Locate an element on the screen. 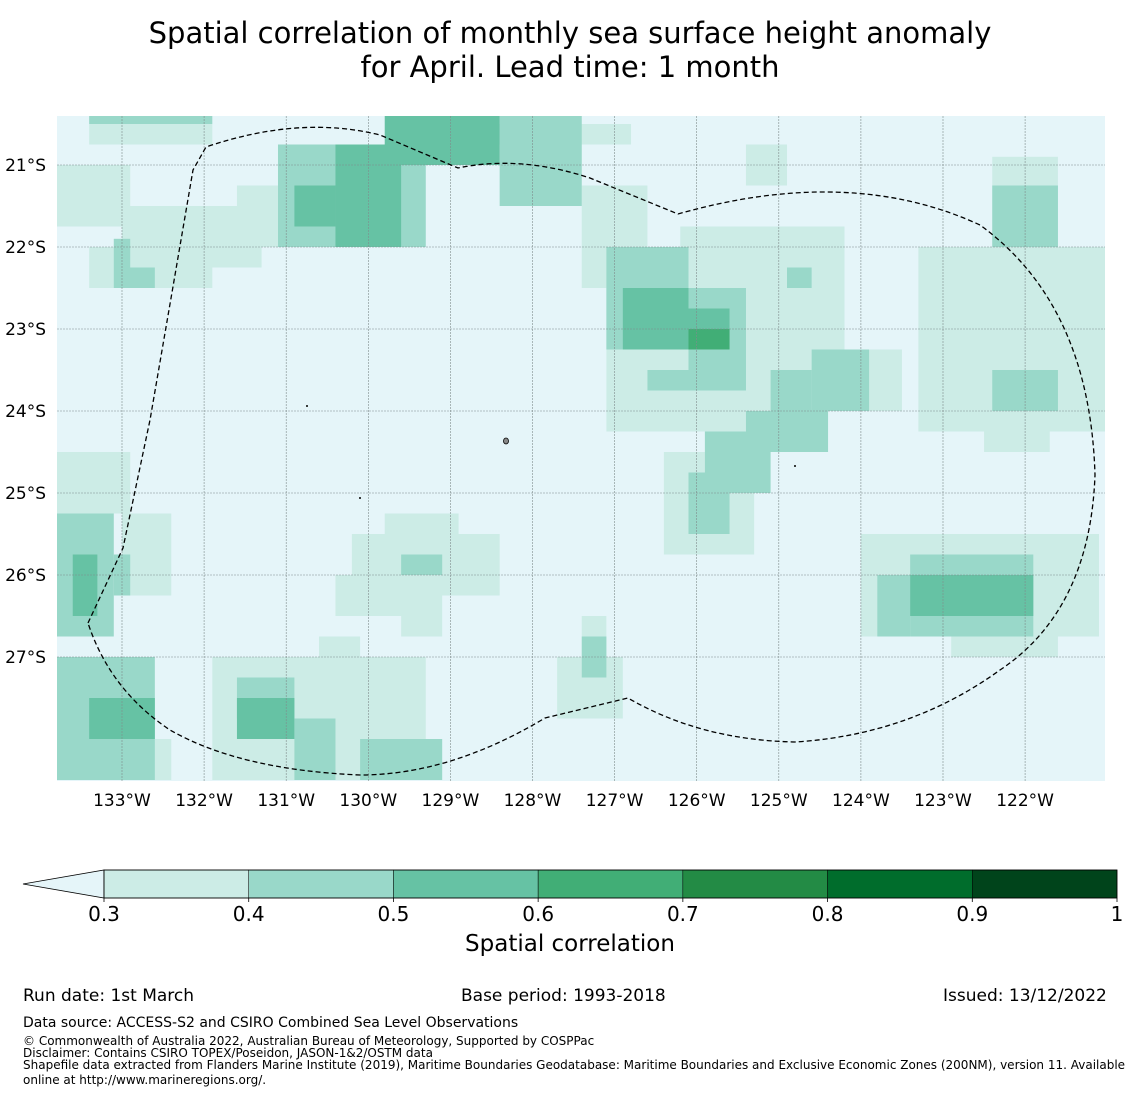 The height and width of the screenshot is (1095, 1140). colorbar-label: Spatial correlation is located at coordinates (570, 944).